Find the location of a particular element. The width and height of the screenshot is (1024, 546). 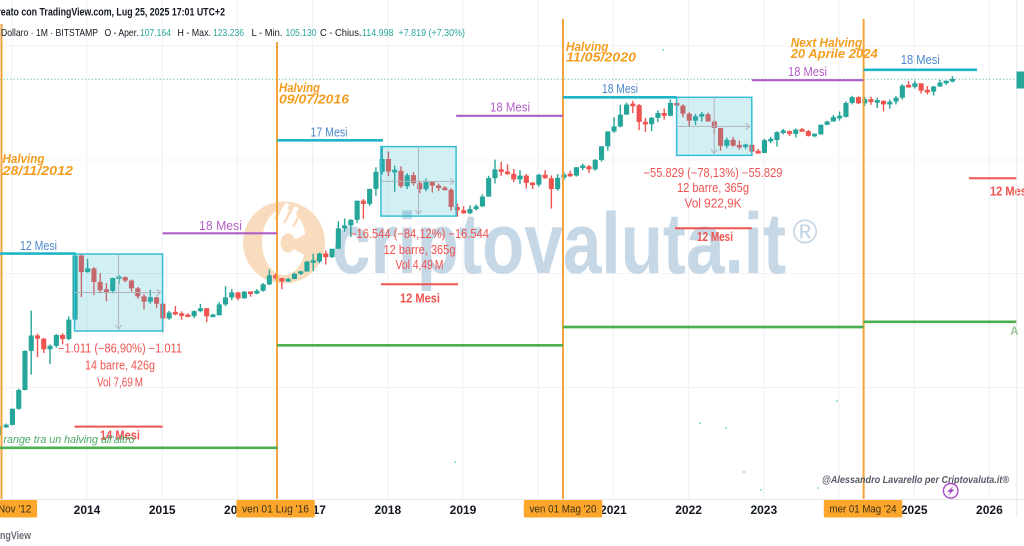

svg-text: Vol 922,9K is located at coordinates (714, 204).